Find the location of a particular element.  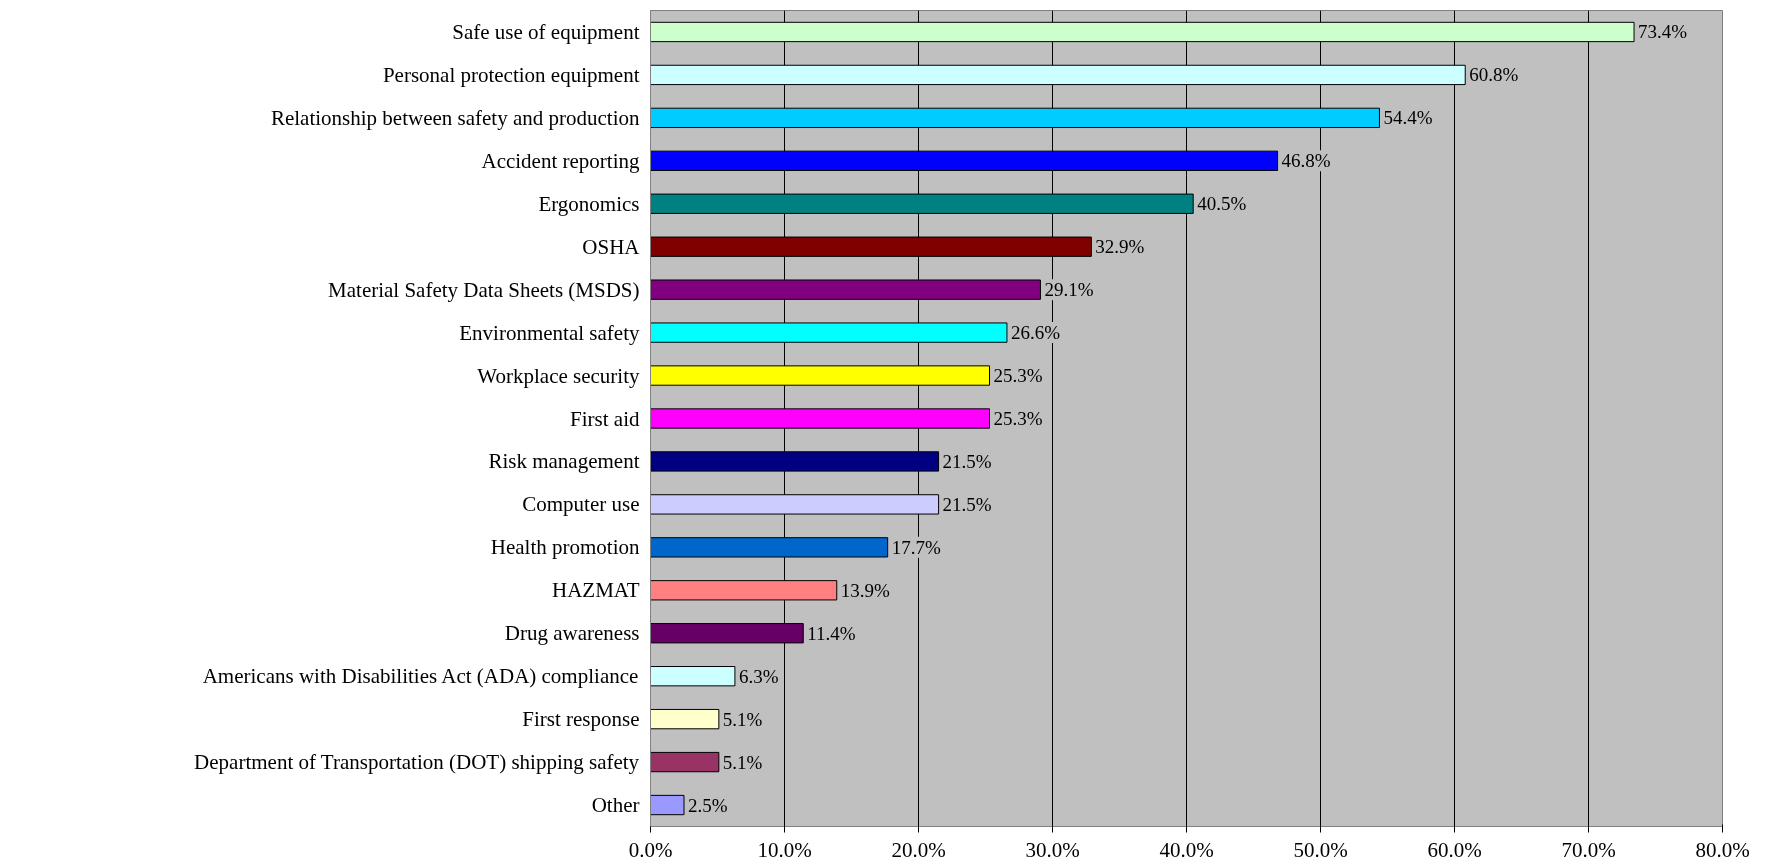

data-label: 60.8% is located at coordinates (1494, 75).